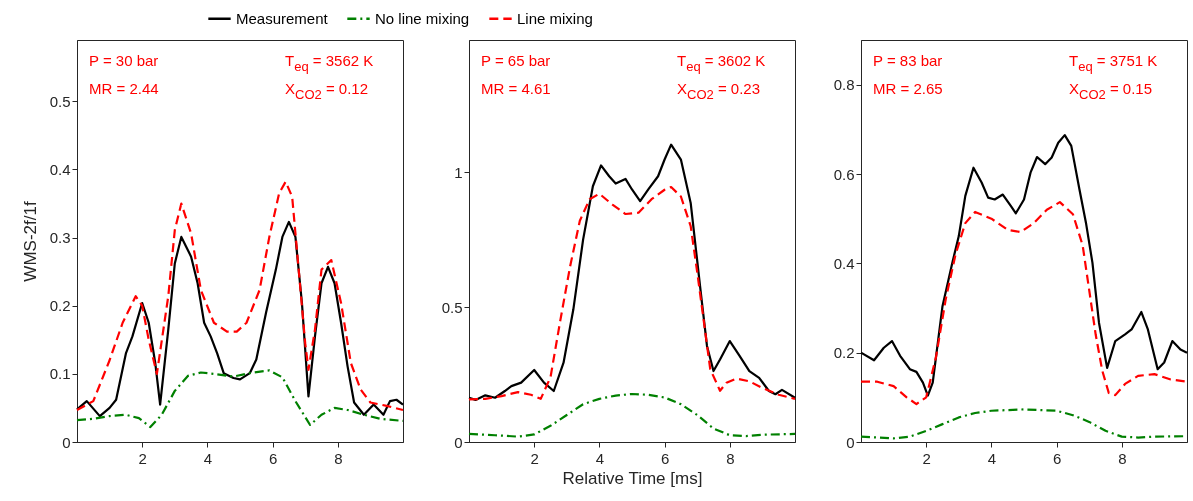 The image size is (1193, 501). I want to click on annotation: MR = 2.44, so click(124, 88).